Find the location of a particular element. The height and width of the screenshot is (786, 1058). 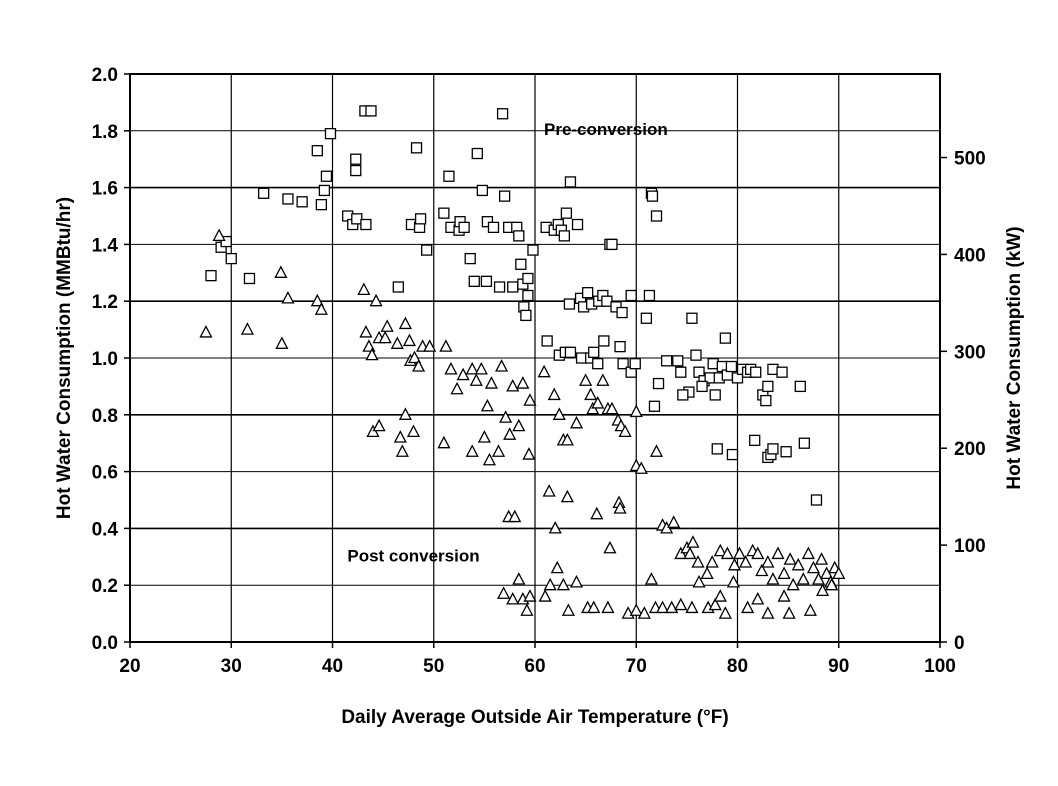

y2-axis-label: Hot Water Consumption (kW) is located at coordinates (1014, 357).